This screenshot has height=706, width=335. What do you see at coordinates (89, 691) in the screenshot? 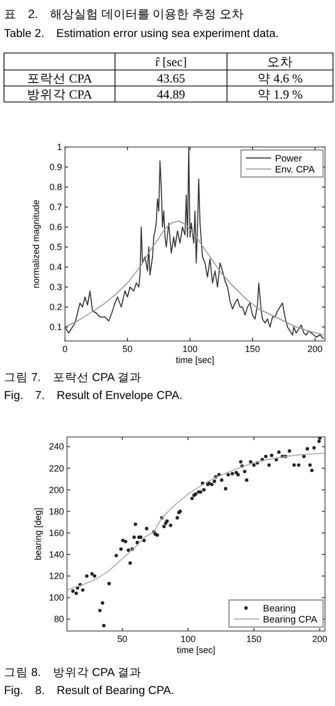
I see `caption: Fig. 8. Result of Bearing CPA.` at bounding box center [89, 691].